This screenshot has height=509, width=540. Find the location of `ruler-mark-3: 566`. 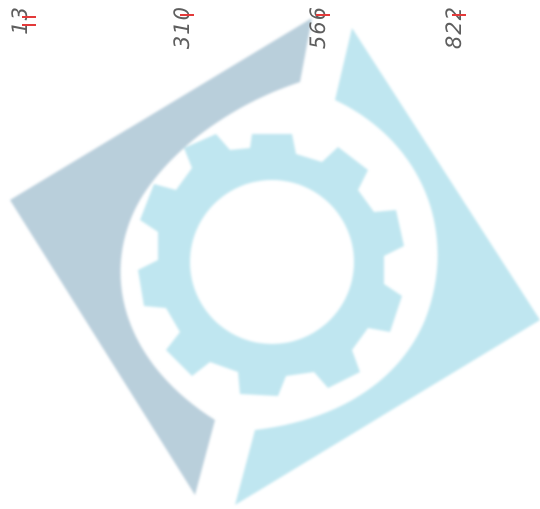

ruler-mark-3: 566 is located at coordinates (317, 30).